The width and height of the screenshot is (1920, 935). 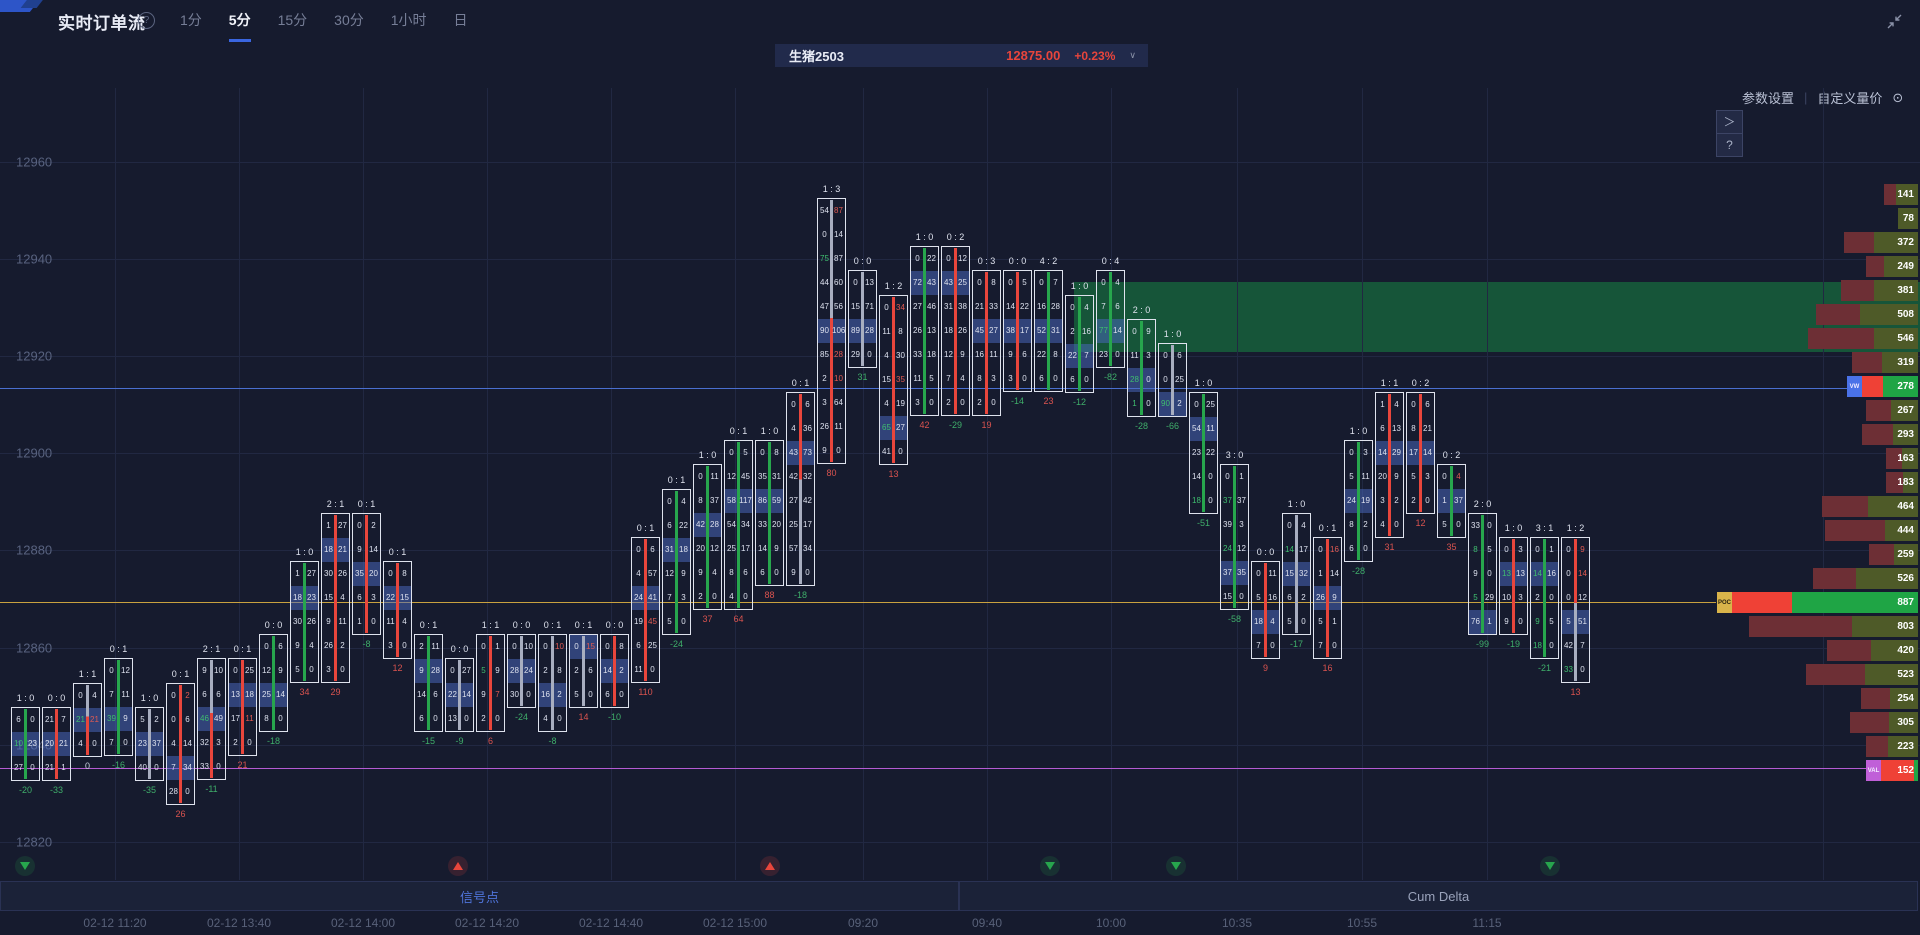 What do you see at coordinates (900, 307) in the screenshot?
I see `ask-volume: 34` at bounding box center [900, 307].